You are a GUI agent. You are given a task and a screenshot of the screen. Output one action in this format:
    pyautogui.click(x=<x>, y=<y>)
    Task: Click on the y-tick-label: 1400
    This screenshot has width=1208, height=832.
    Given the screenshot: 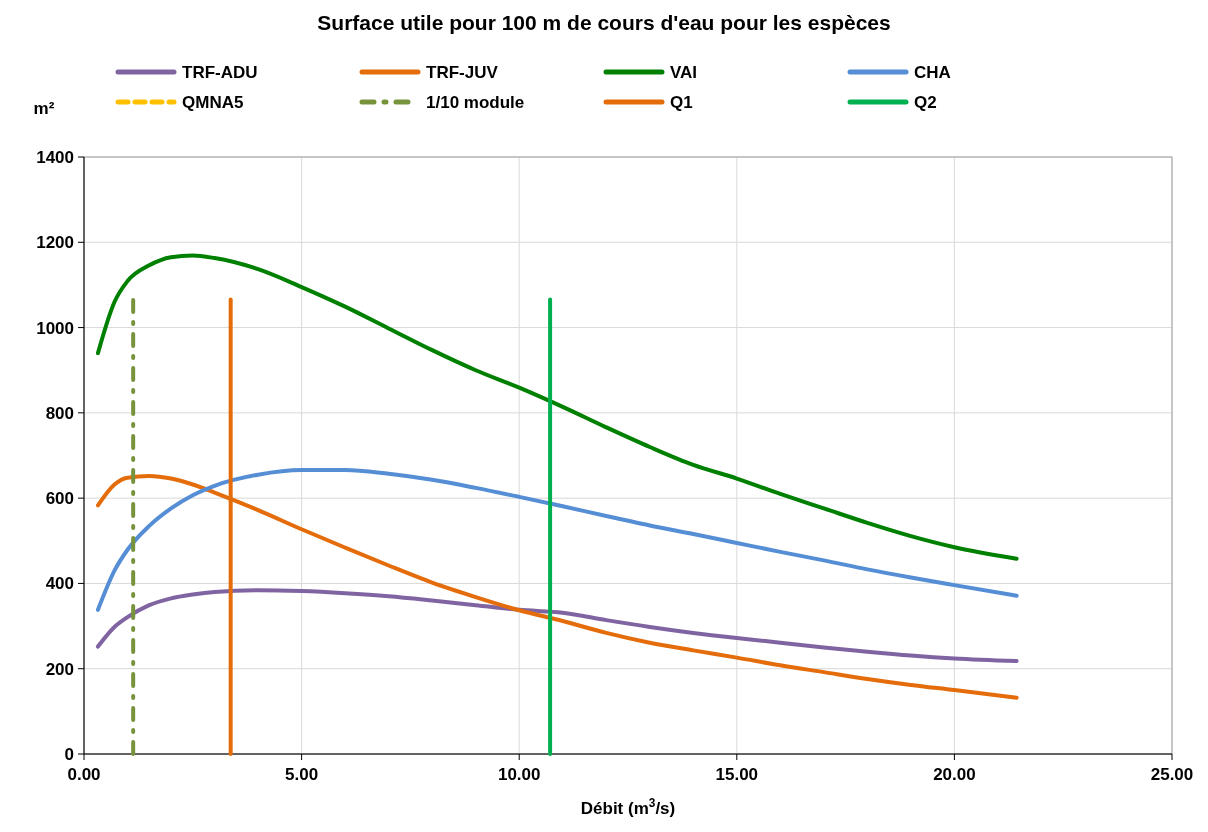 What is the action you would take?
    pyautogui.click(x=55, y=157)
    